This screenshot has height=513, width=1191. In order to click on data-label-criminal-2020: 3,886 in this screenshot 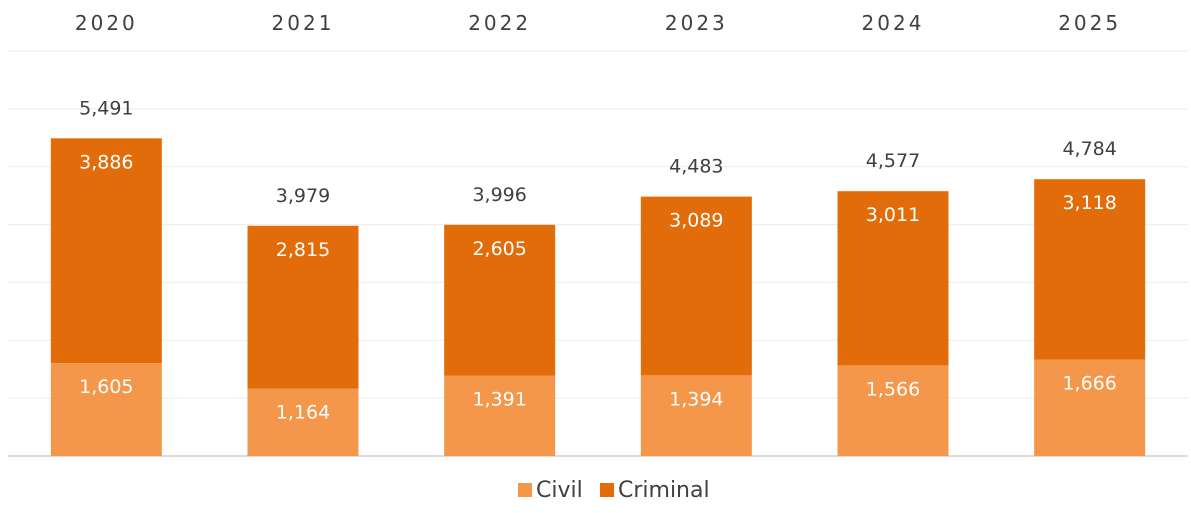, I will do `click(106, 162)`.